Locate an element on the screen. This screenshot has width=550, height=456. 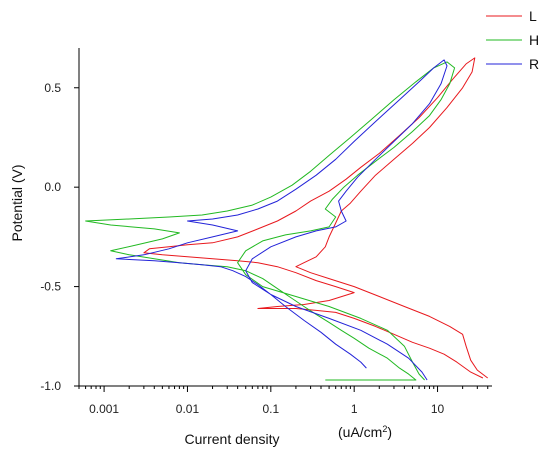
y-tick-label: 0.0 is located at coordinates (52, 187).